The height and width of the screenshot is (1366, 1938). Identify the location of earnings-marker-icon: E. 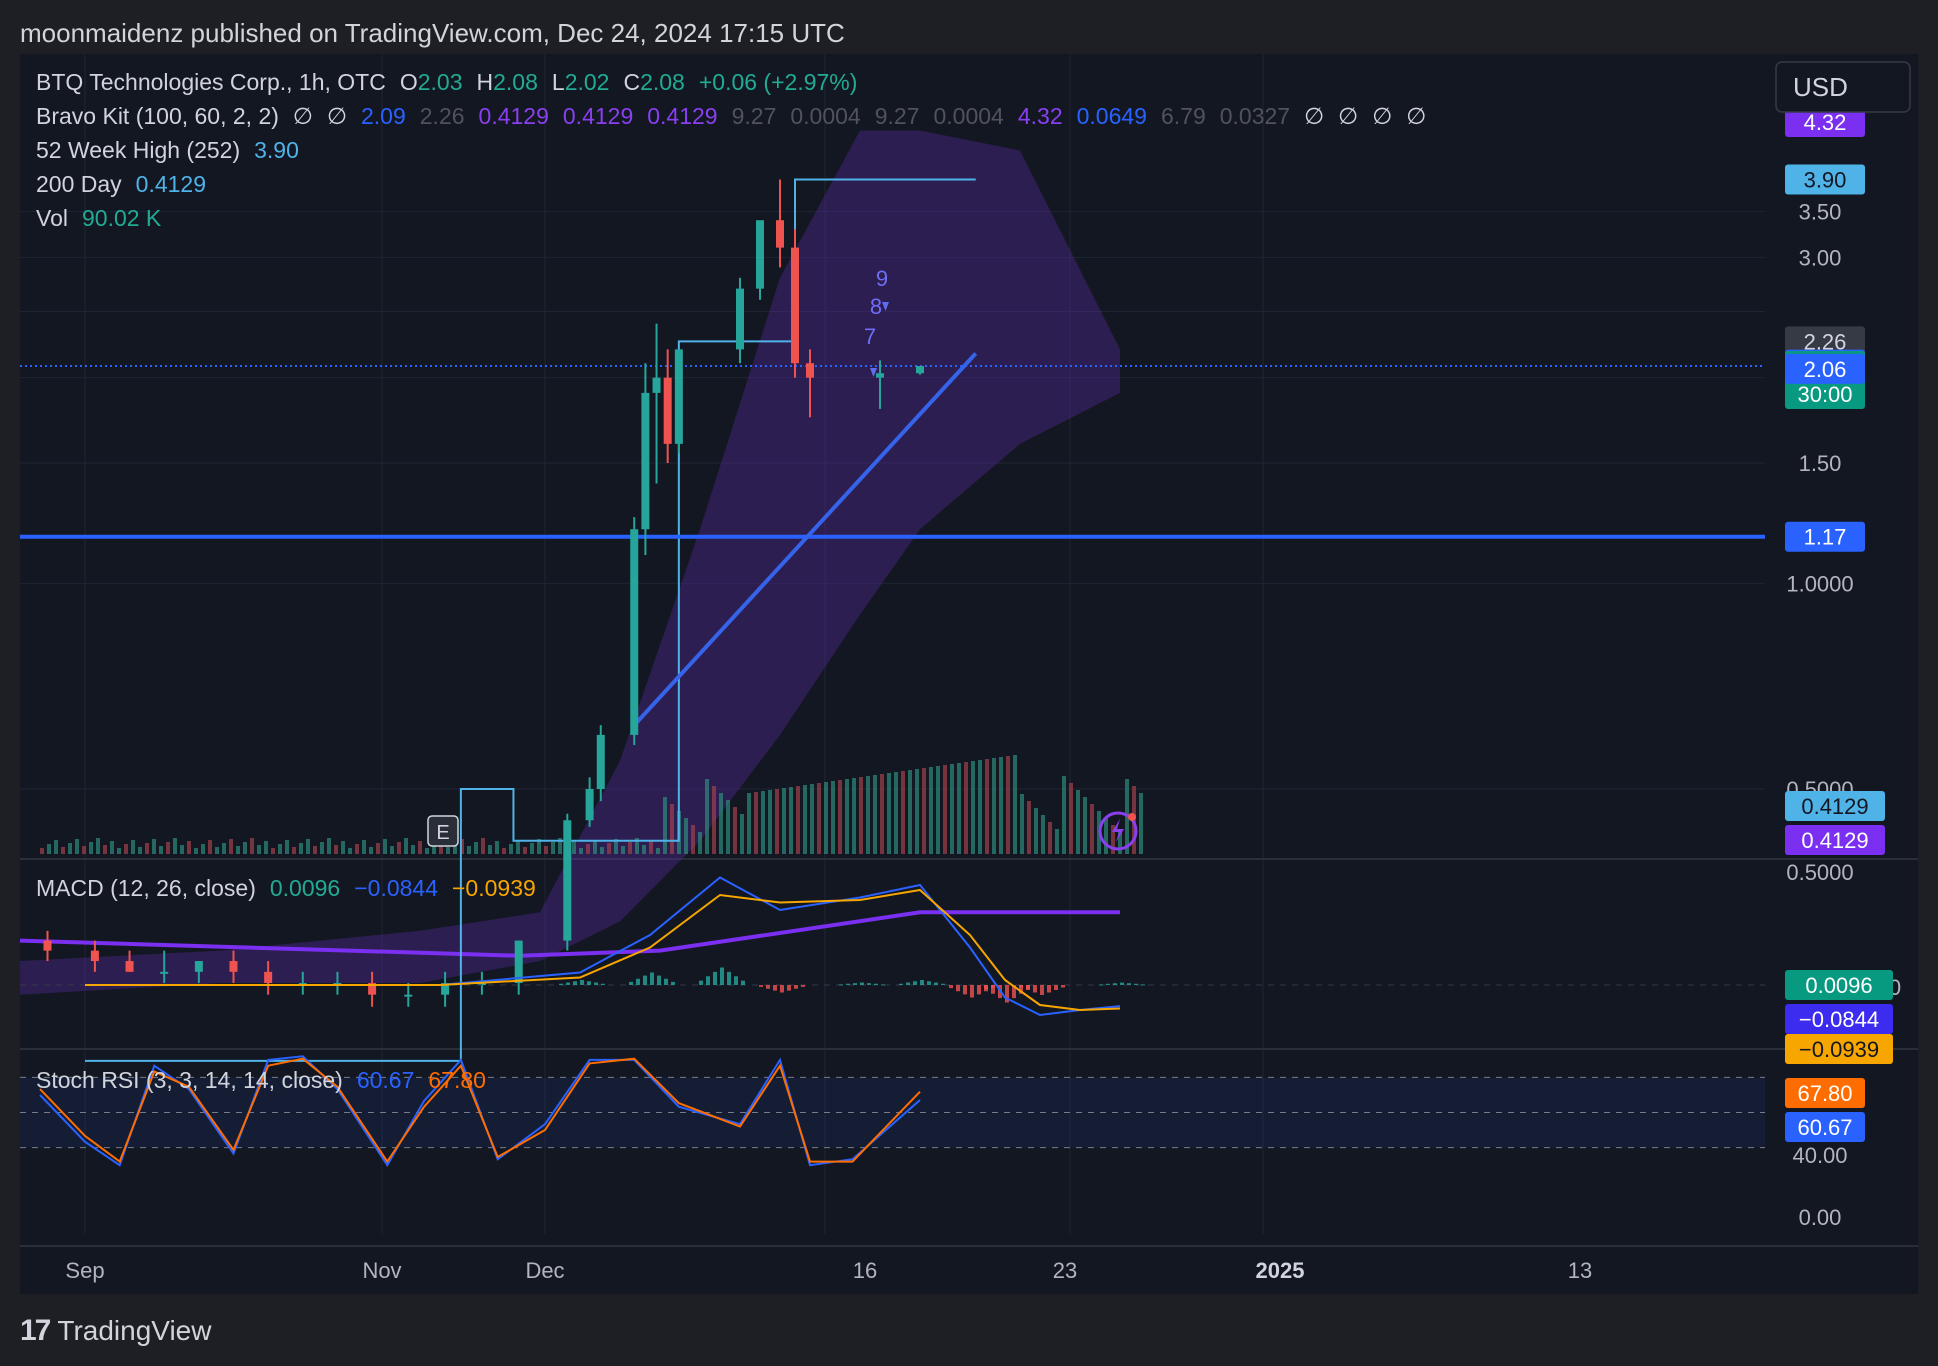
(443, 831).